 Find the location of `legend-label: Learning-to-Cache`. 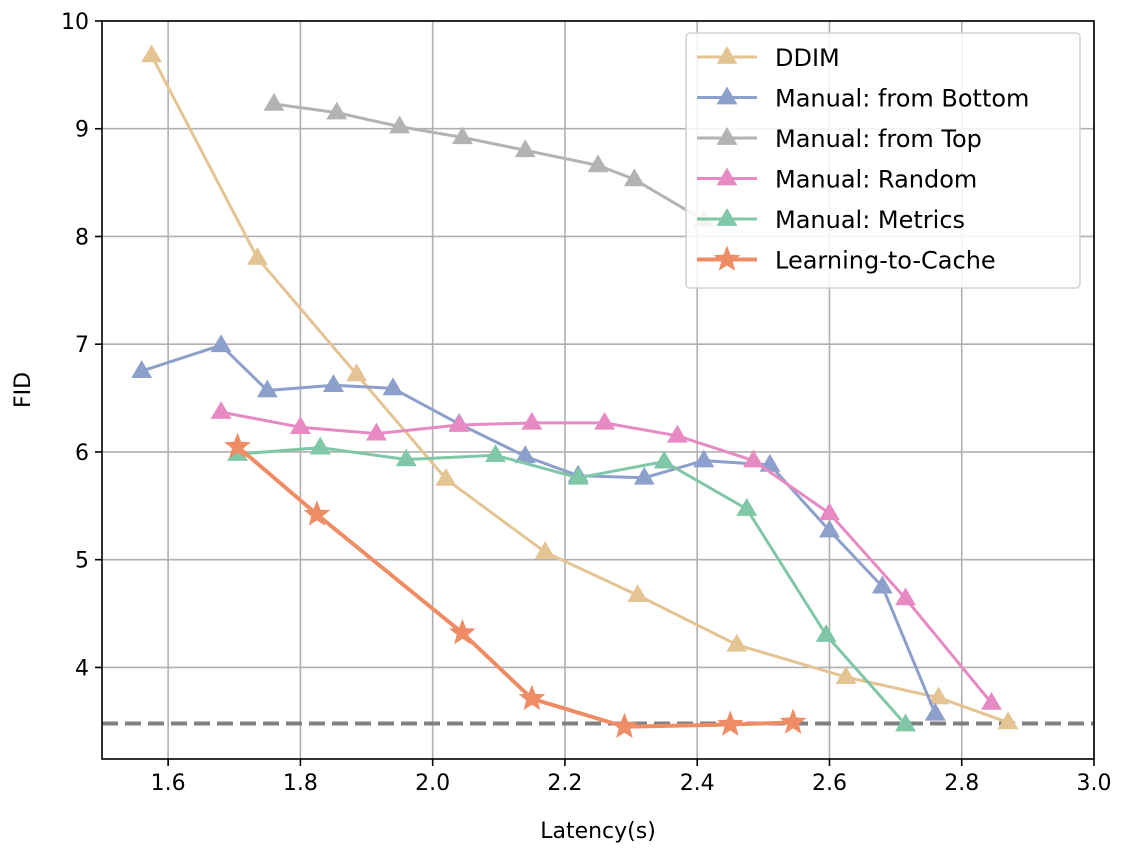

legend-label: Learning-to-Cache is located at coordinates (885, 261).